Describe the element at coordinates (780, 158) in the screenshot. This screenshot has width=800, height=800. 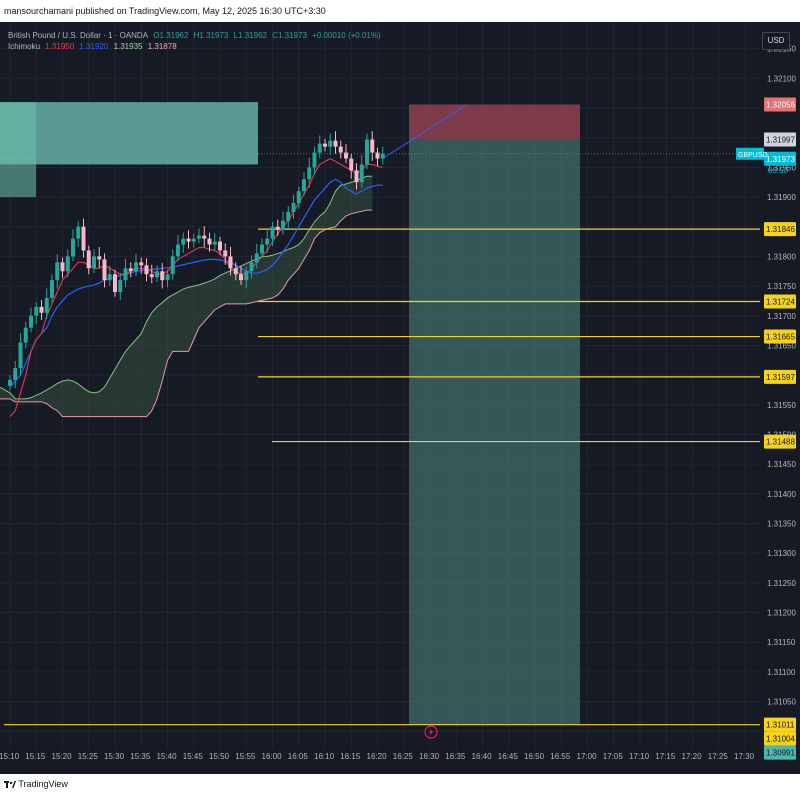
I see `current-price-badge-bg` at that location.